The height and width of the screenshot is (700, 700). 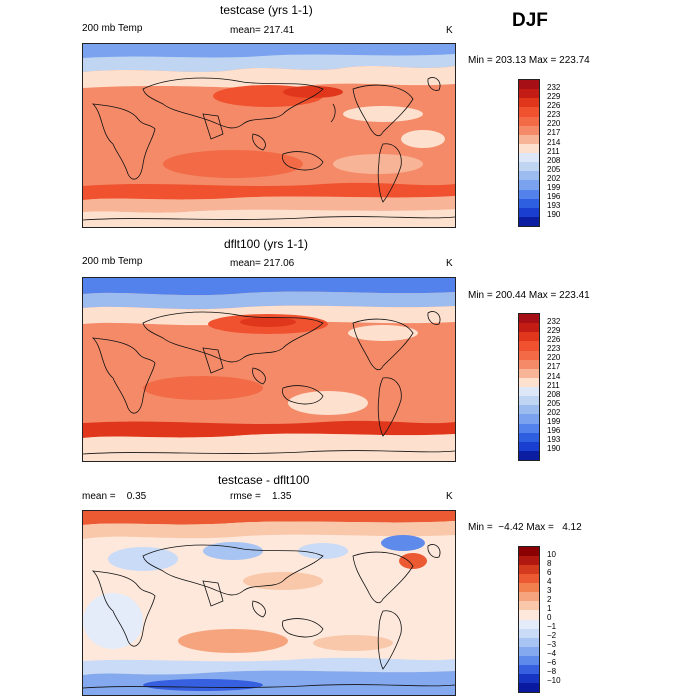 I want to click on panel-3-cold-patch-west, so click(x=113, y=621).